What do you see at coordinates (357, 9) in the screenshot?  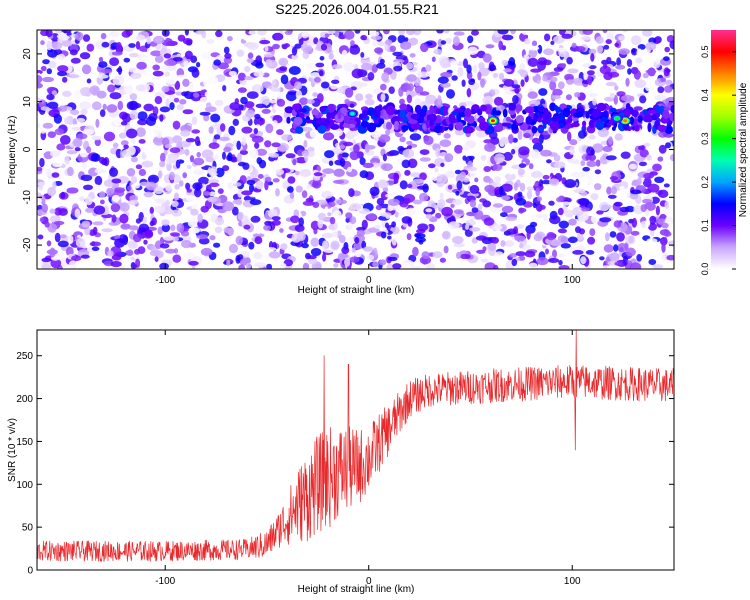 I see `figure-title: S225.2026.004.01.55.R21` at bounding box center [357, 9].